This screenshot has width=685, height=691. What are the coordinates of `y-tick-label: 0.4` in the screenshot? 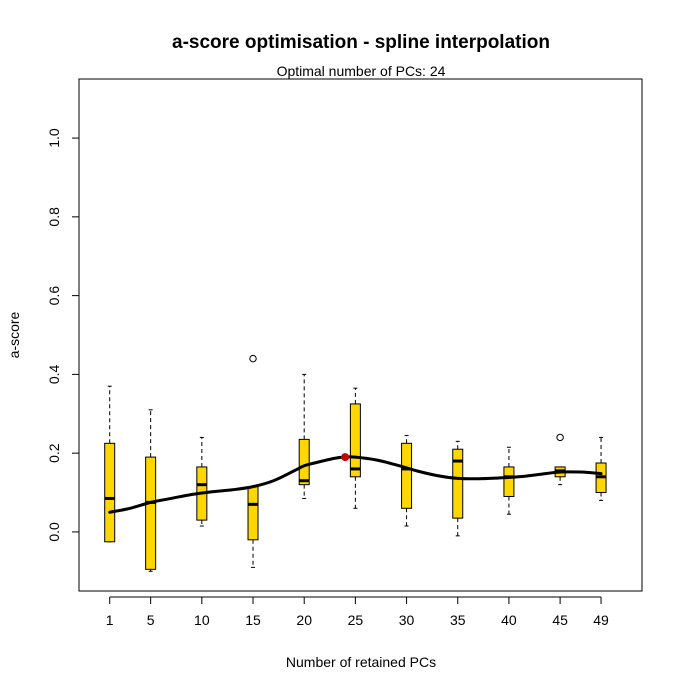 It's located at (54, 374).